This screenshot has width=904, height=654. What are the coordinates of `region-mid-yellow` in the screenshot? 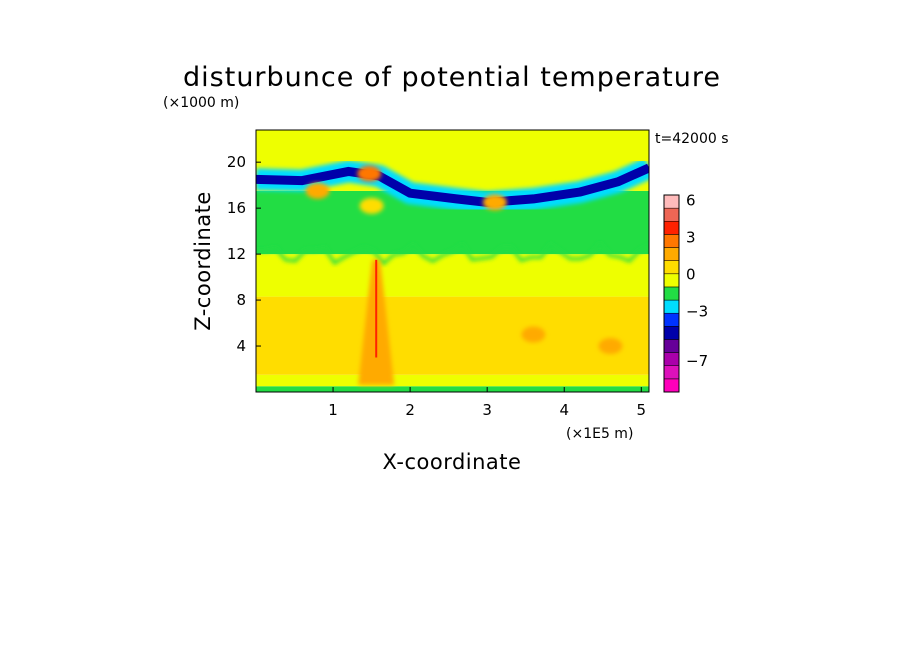 It's located at (452, 275).